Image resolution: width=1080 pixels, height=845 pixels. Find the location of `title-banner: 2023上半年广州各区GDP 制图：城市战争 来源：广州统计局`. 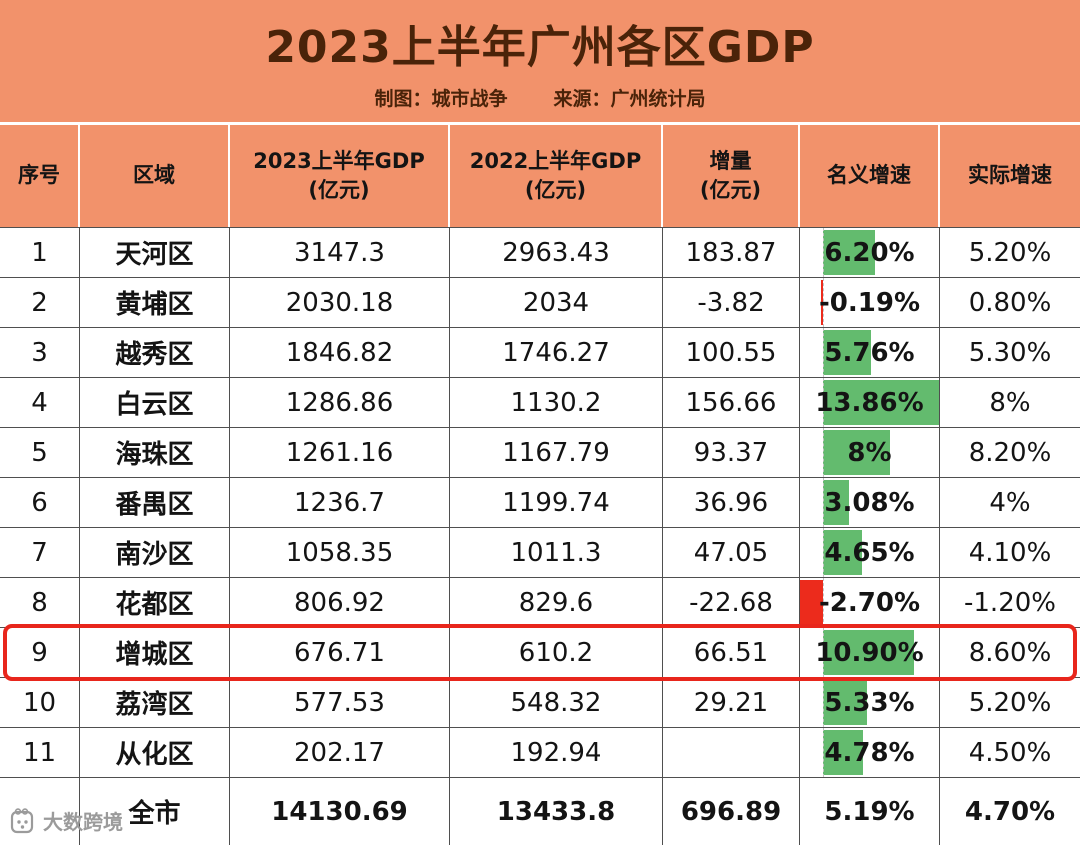

title-banner: 2023上半年广州各区GDP 制图：城市战争 来源：广州统计局 is located at coordinates (540, 61).